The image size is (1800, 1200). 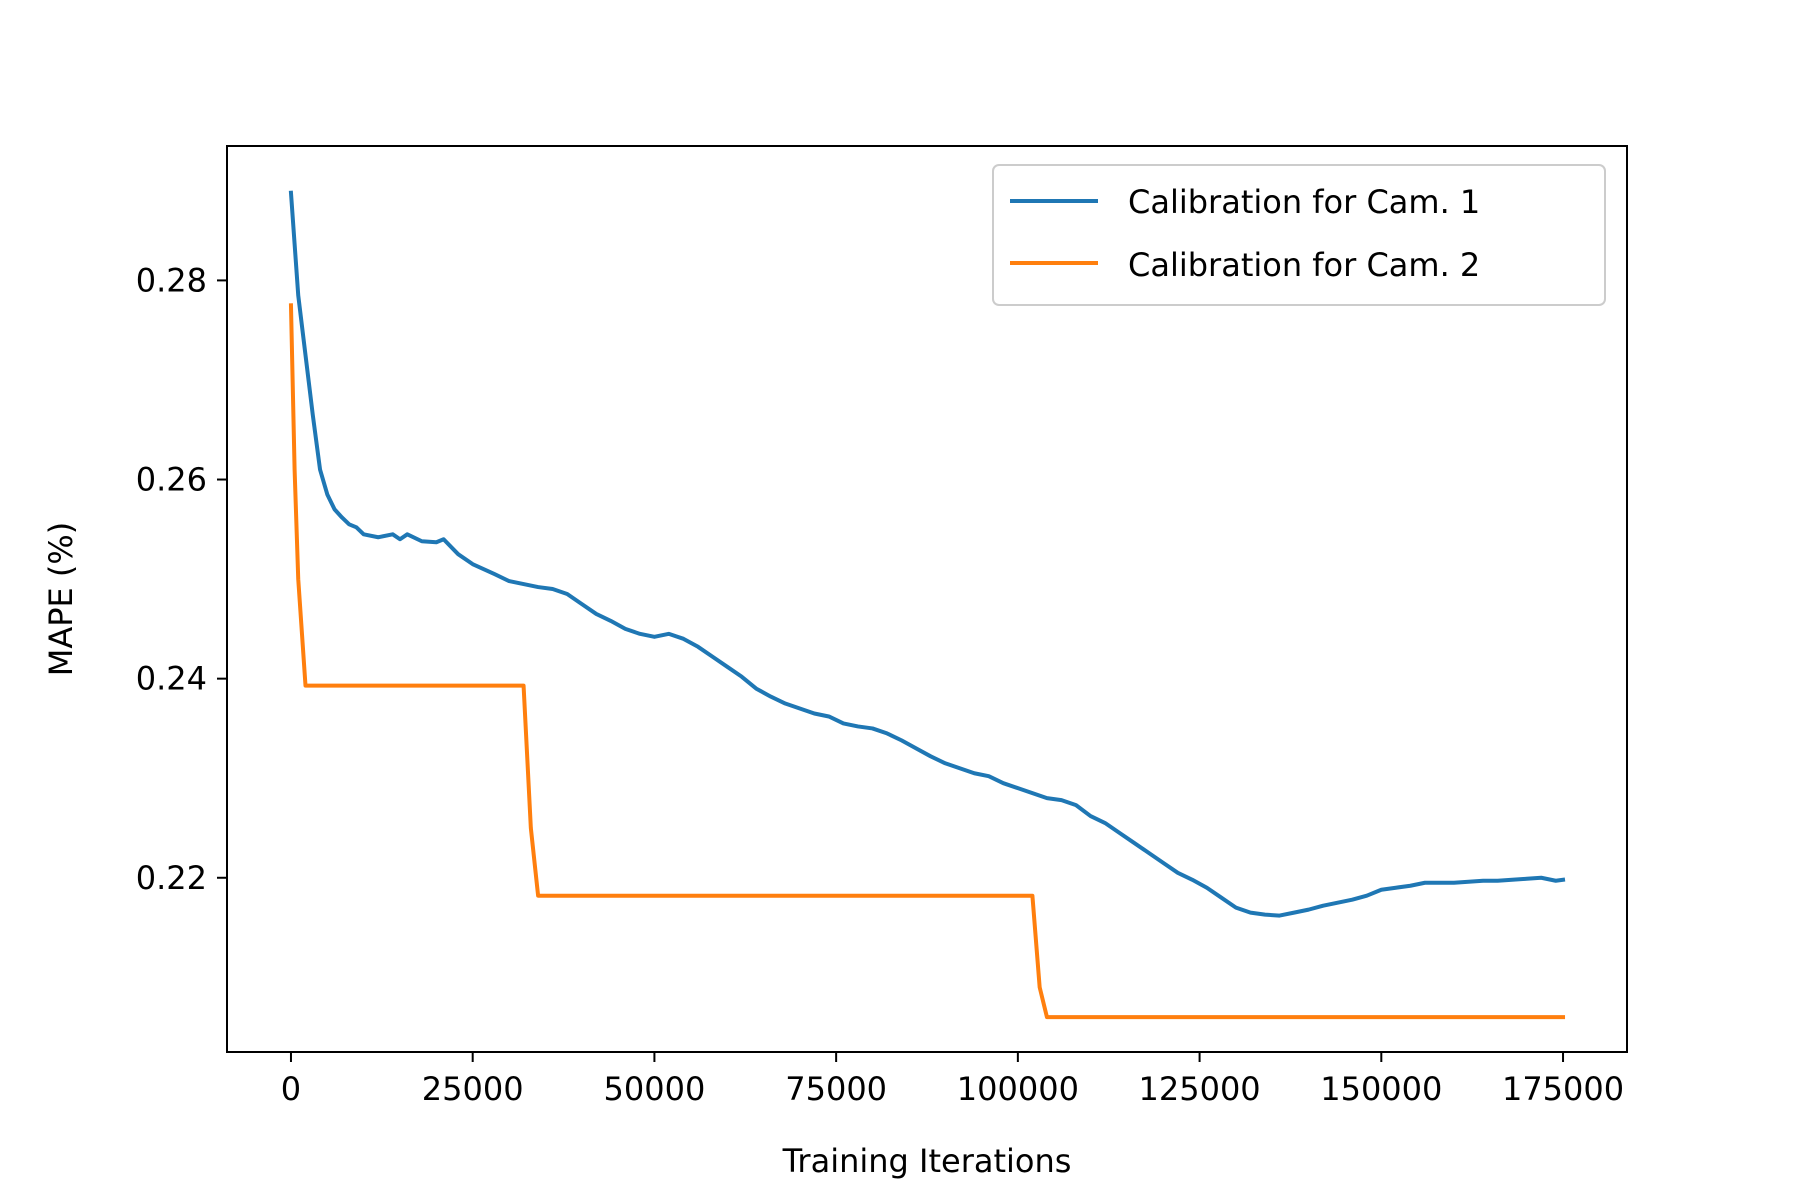 I want to click on x-tick-label: 25000, so click(x=473, y=1089).